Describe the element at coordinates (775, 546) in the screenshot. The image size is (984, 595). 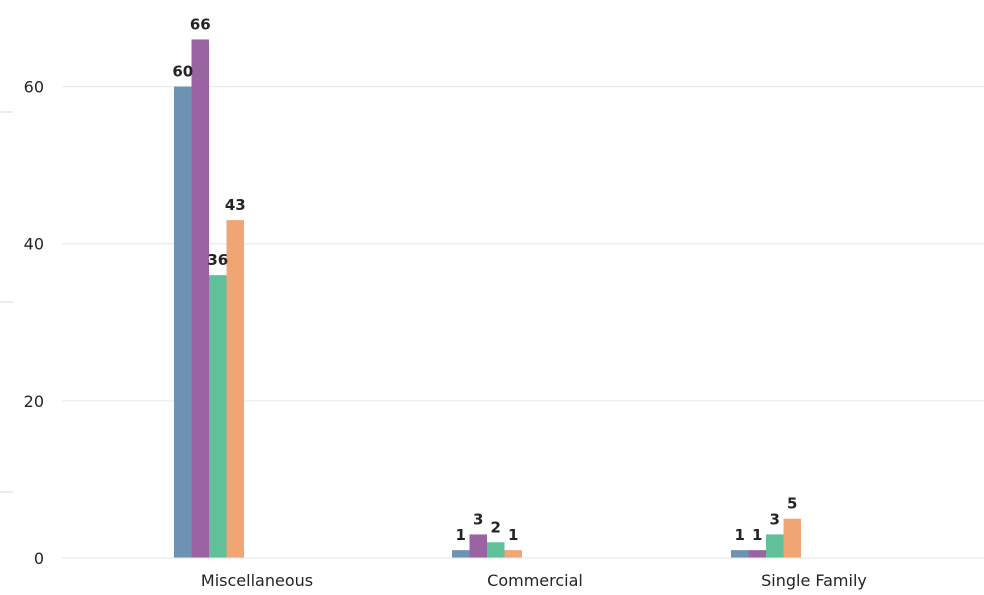
I see `bar-single-family-s3` at that location.